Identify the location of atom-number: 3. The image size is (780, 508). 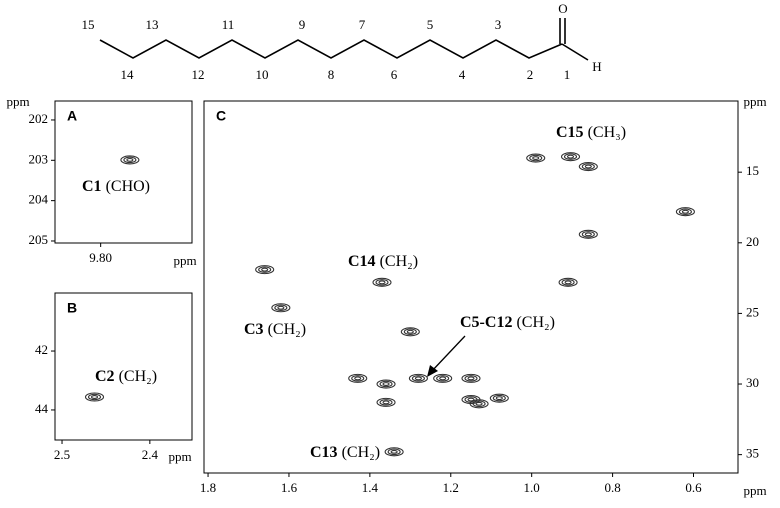
(498, 24).